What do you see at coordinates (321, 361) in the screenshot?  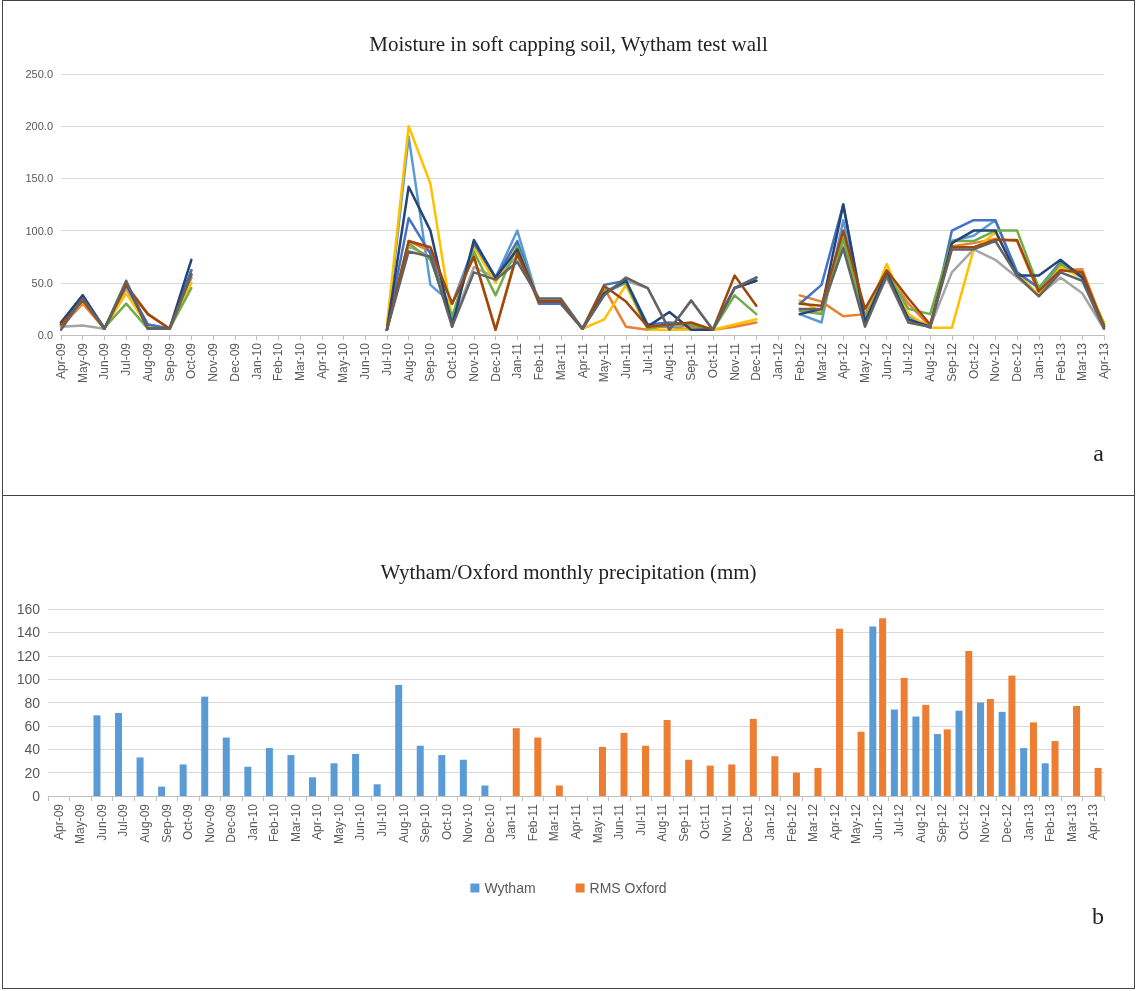 I see `x-tick-label: Apr-10` at bounding box center [321, 361].